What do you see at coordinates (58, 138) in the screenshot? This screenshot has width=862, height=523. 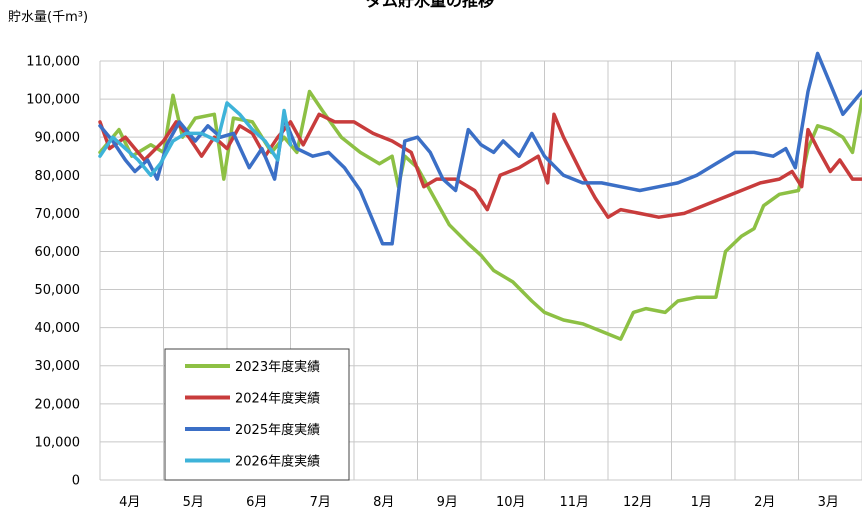 I see `y-tick-label: 90,000` at bounding box center [58, 138].